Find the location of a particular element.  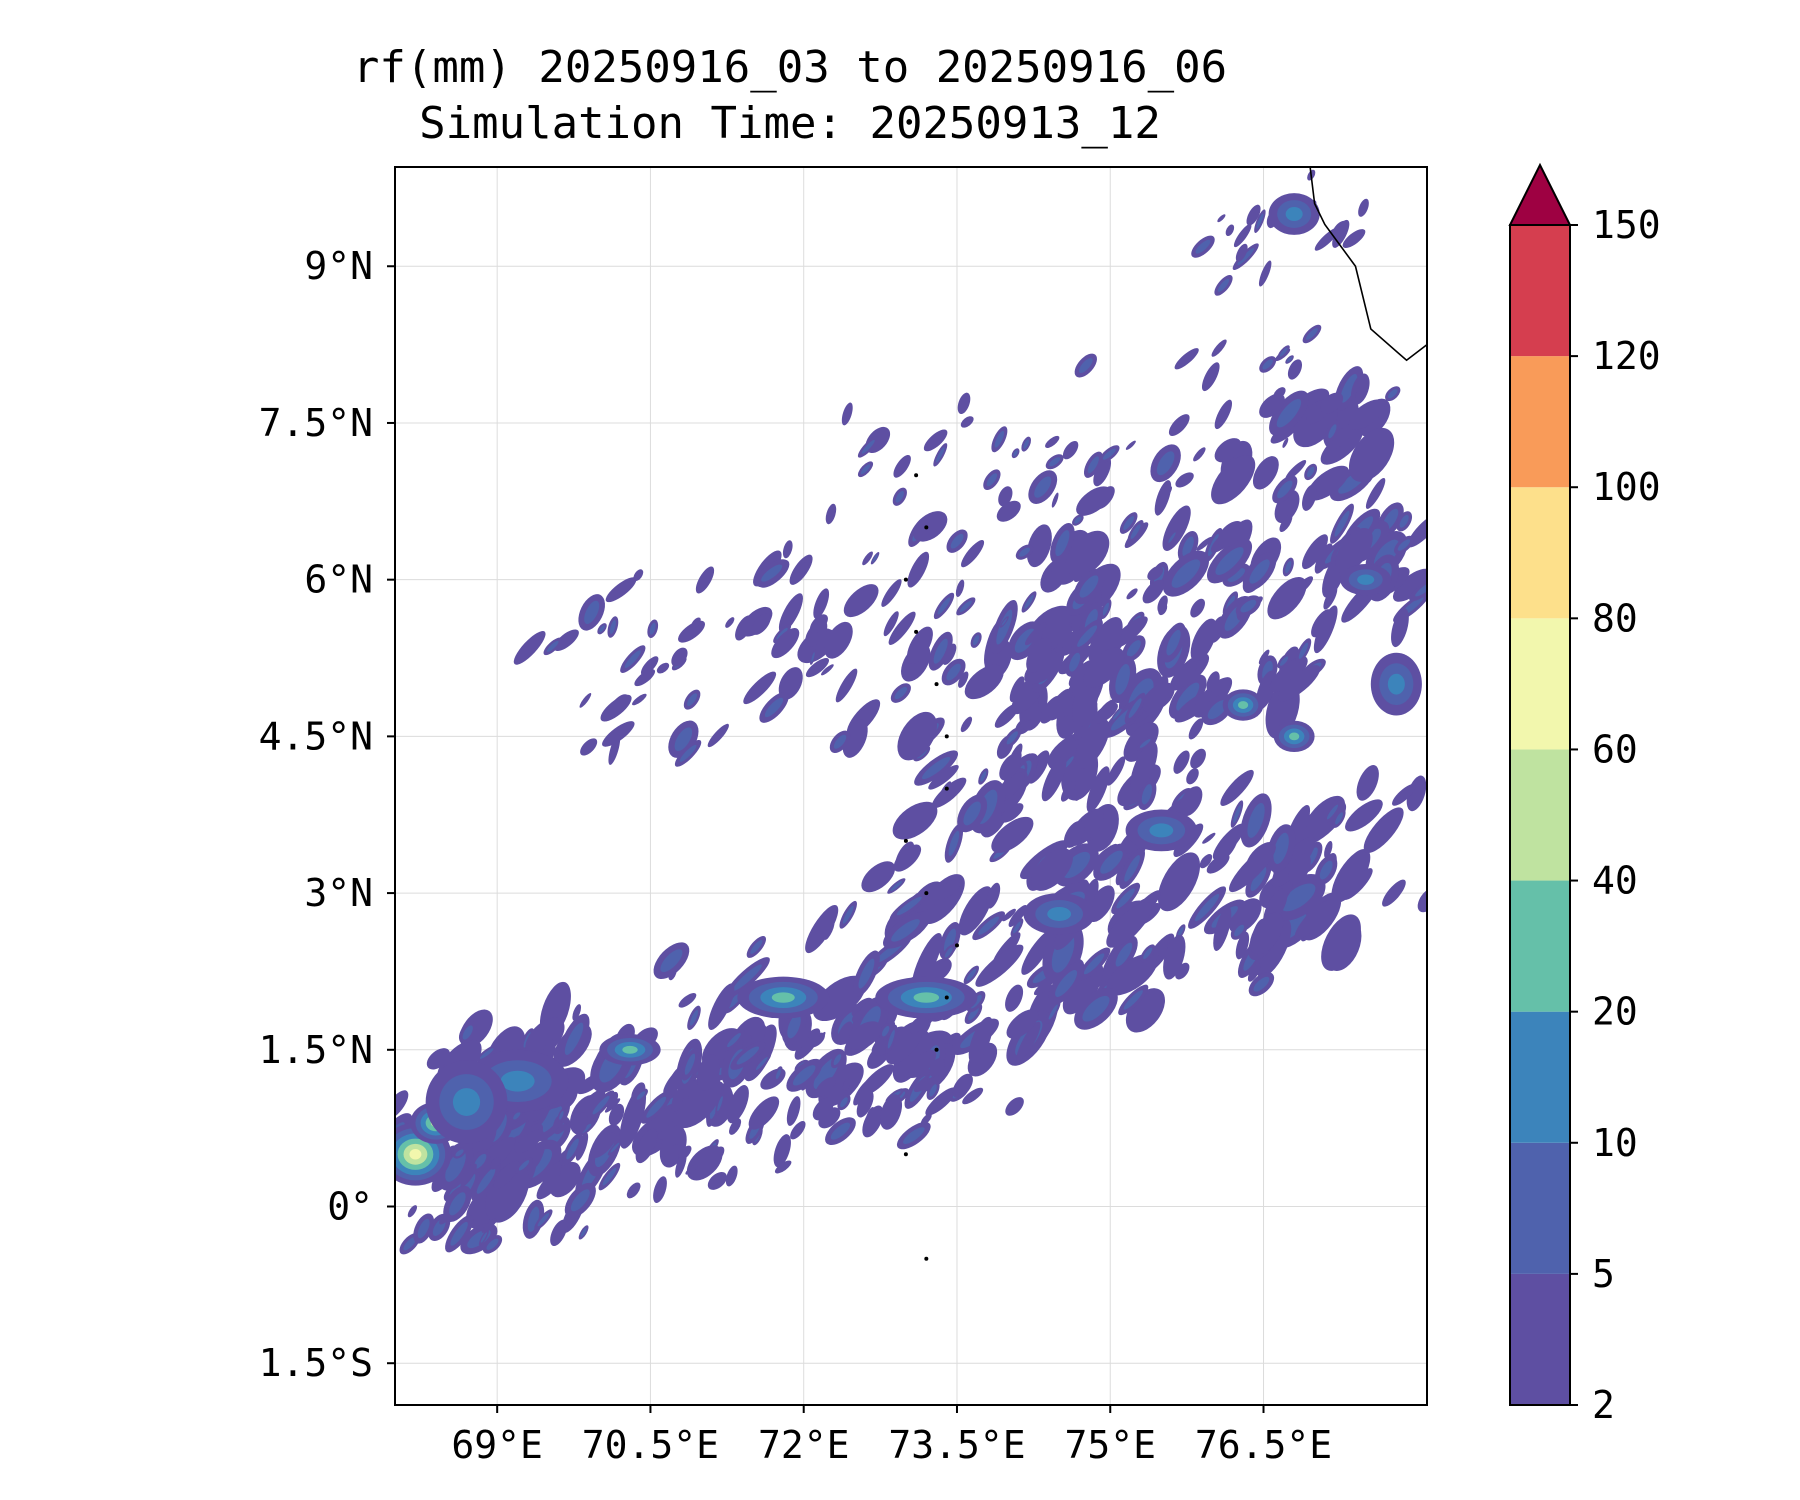

lat-tick-label: 9°N is located at coordinates (338, 266).